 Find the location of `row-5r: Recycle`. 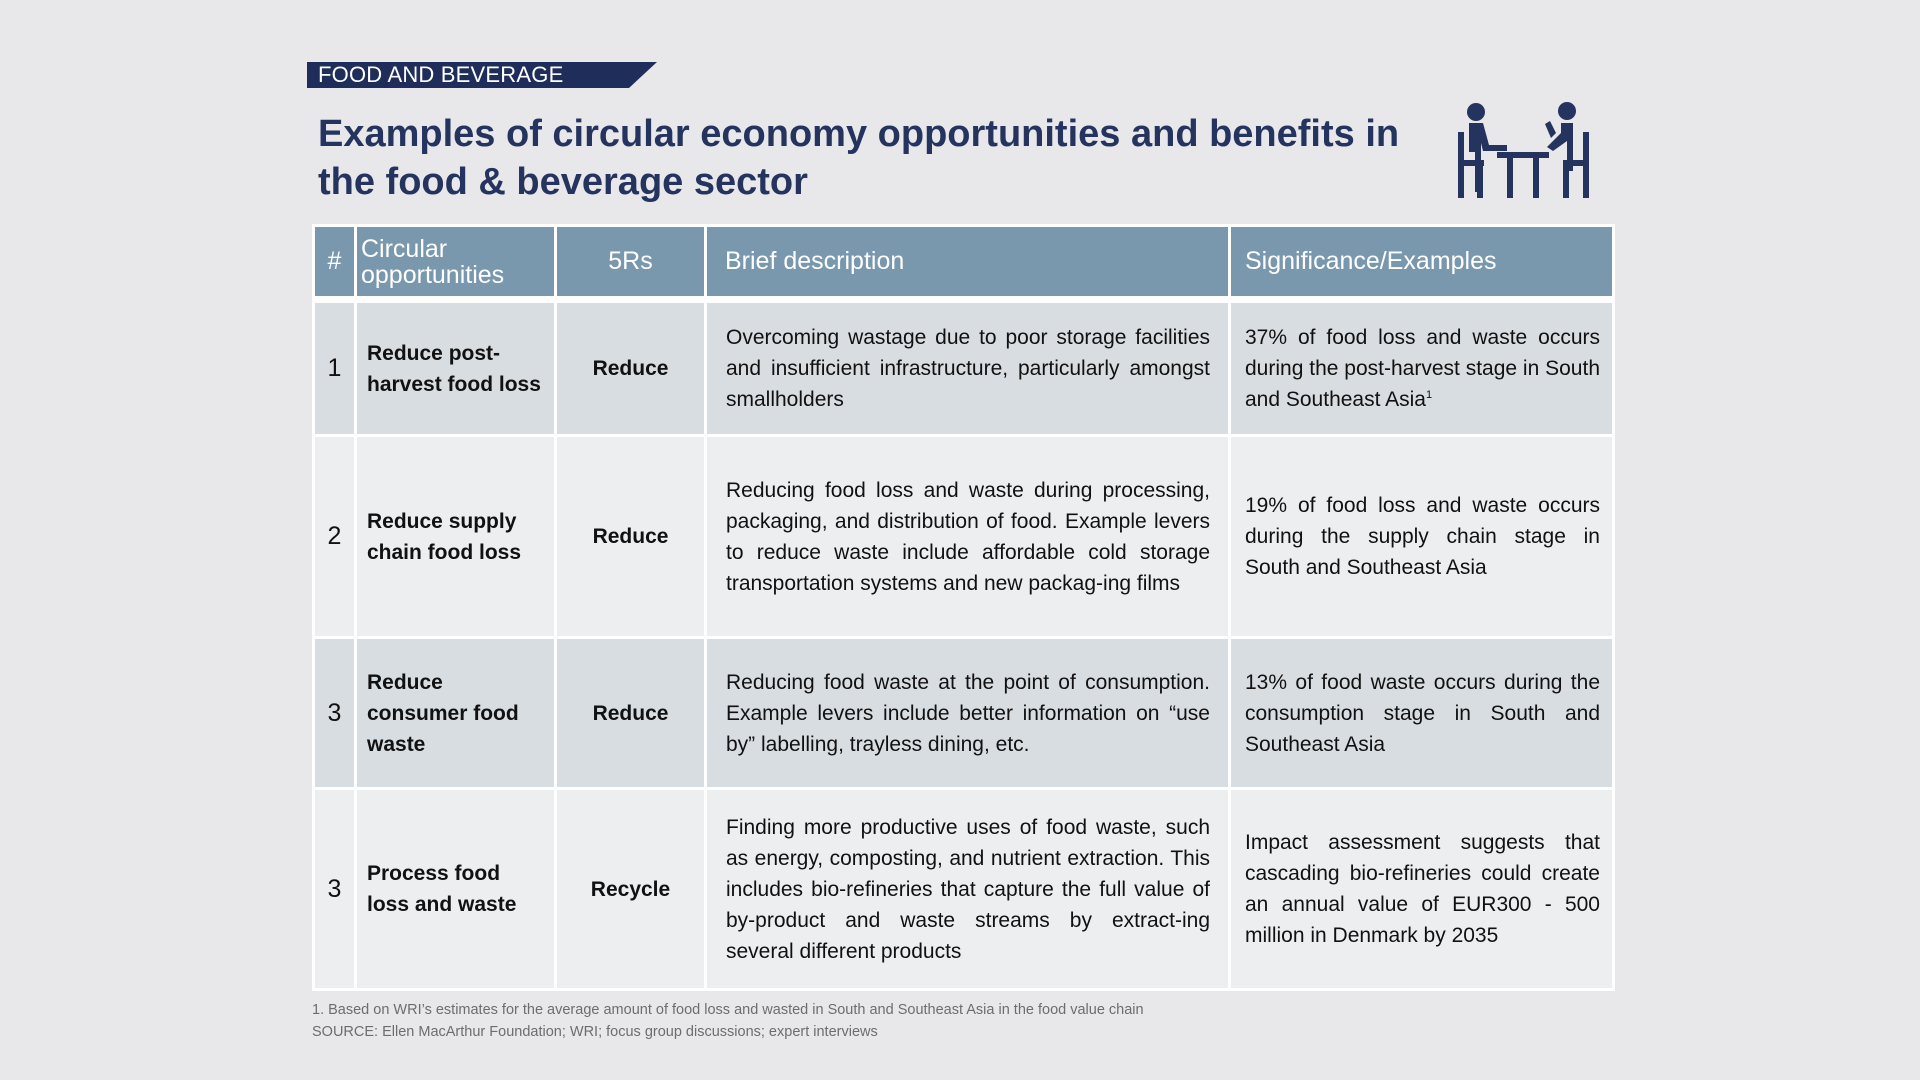

row-5r: Recycle is located at coordinates (630, 889).